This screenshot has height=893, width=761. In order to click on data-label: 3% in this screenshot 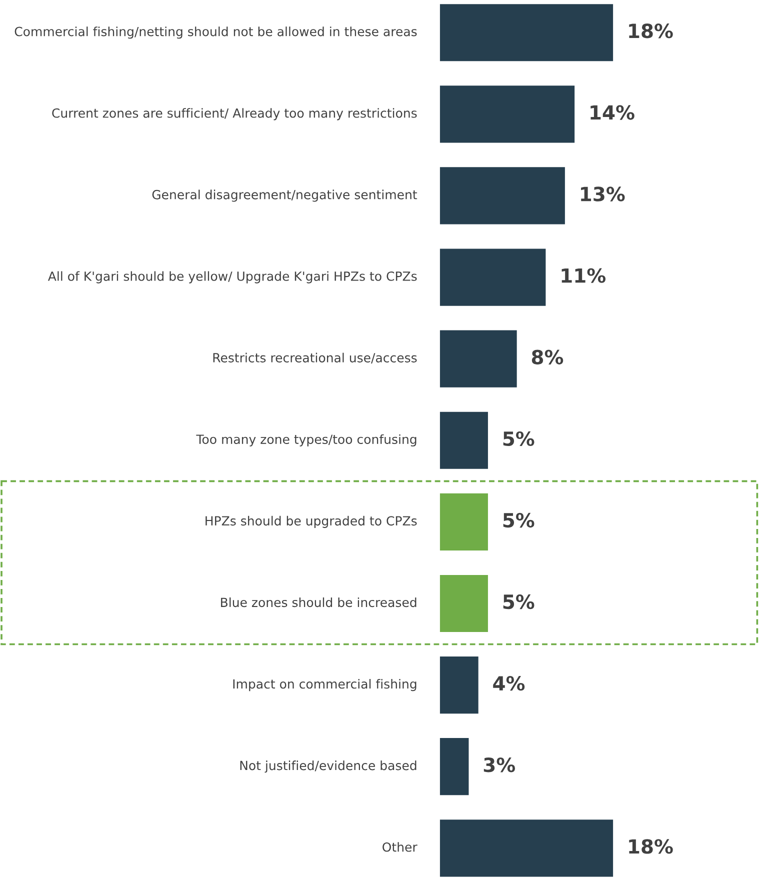, I will do `click(500, 765)`.